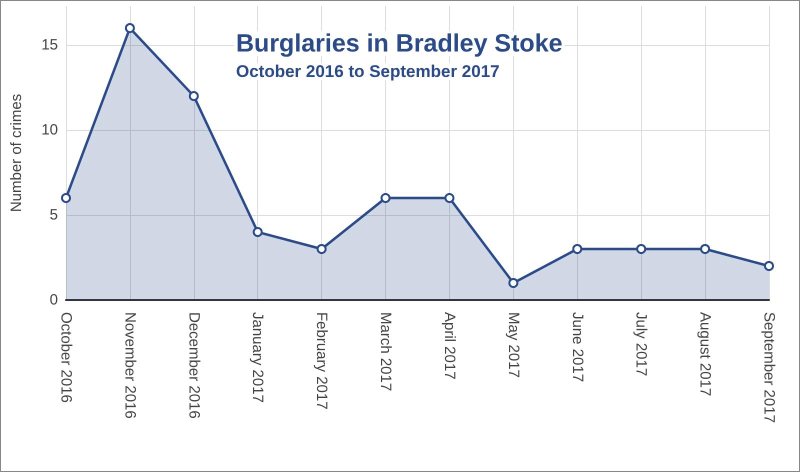 The width and height of the screenshot is (800, 472). I want to click on x-tick-label: January 2017, so click(257, 357).